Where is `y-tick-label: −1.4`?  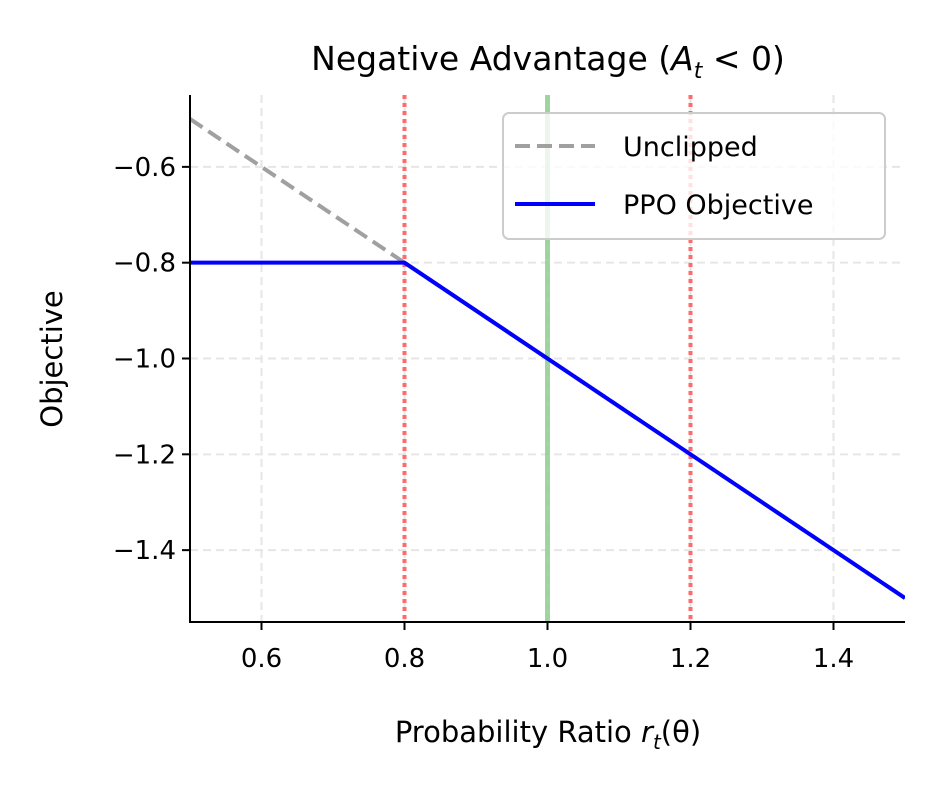
y-tick-label: −1.4 is located at coordinates (144, 551).